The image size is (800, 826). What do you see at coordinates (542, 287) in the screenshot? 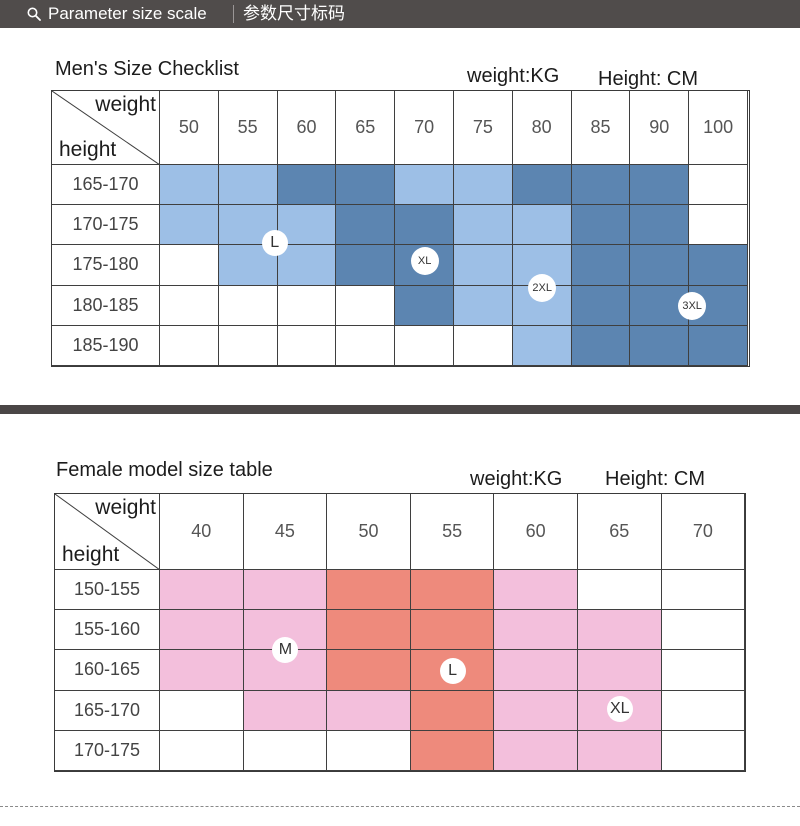
I see `men-size-label-2xl: 2XL` at bounding box center [542, 287].